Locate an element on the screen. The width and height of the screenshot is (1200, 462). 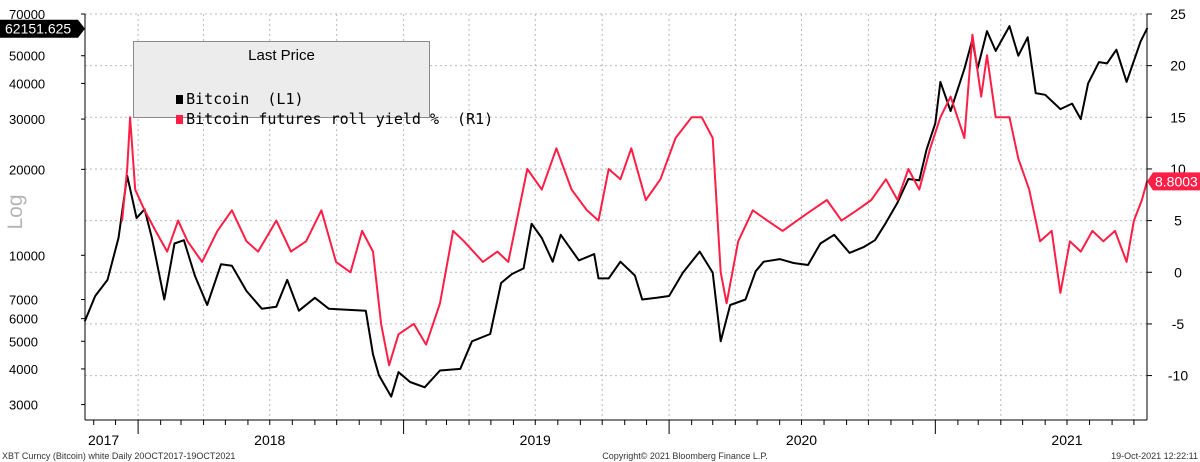
last-value-right: 8.8003 is located at coordinates (1176, 181).